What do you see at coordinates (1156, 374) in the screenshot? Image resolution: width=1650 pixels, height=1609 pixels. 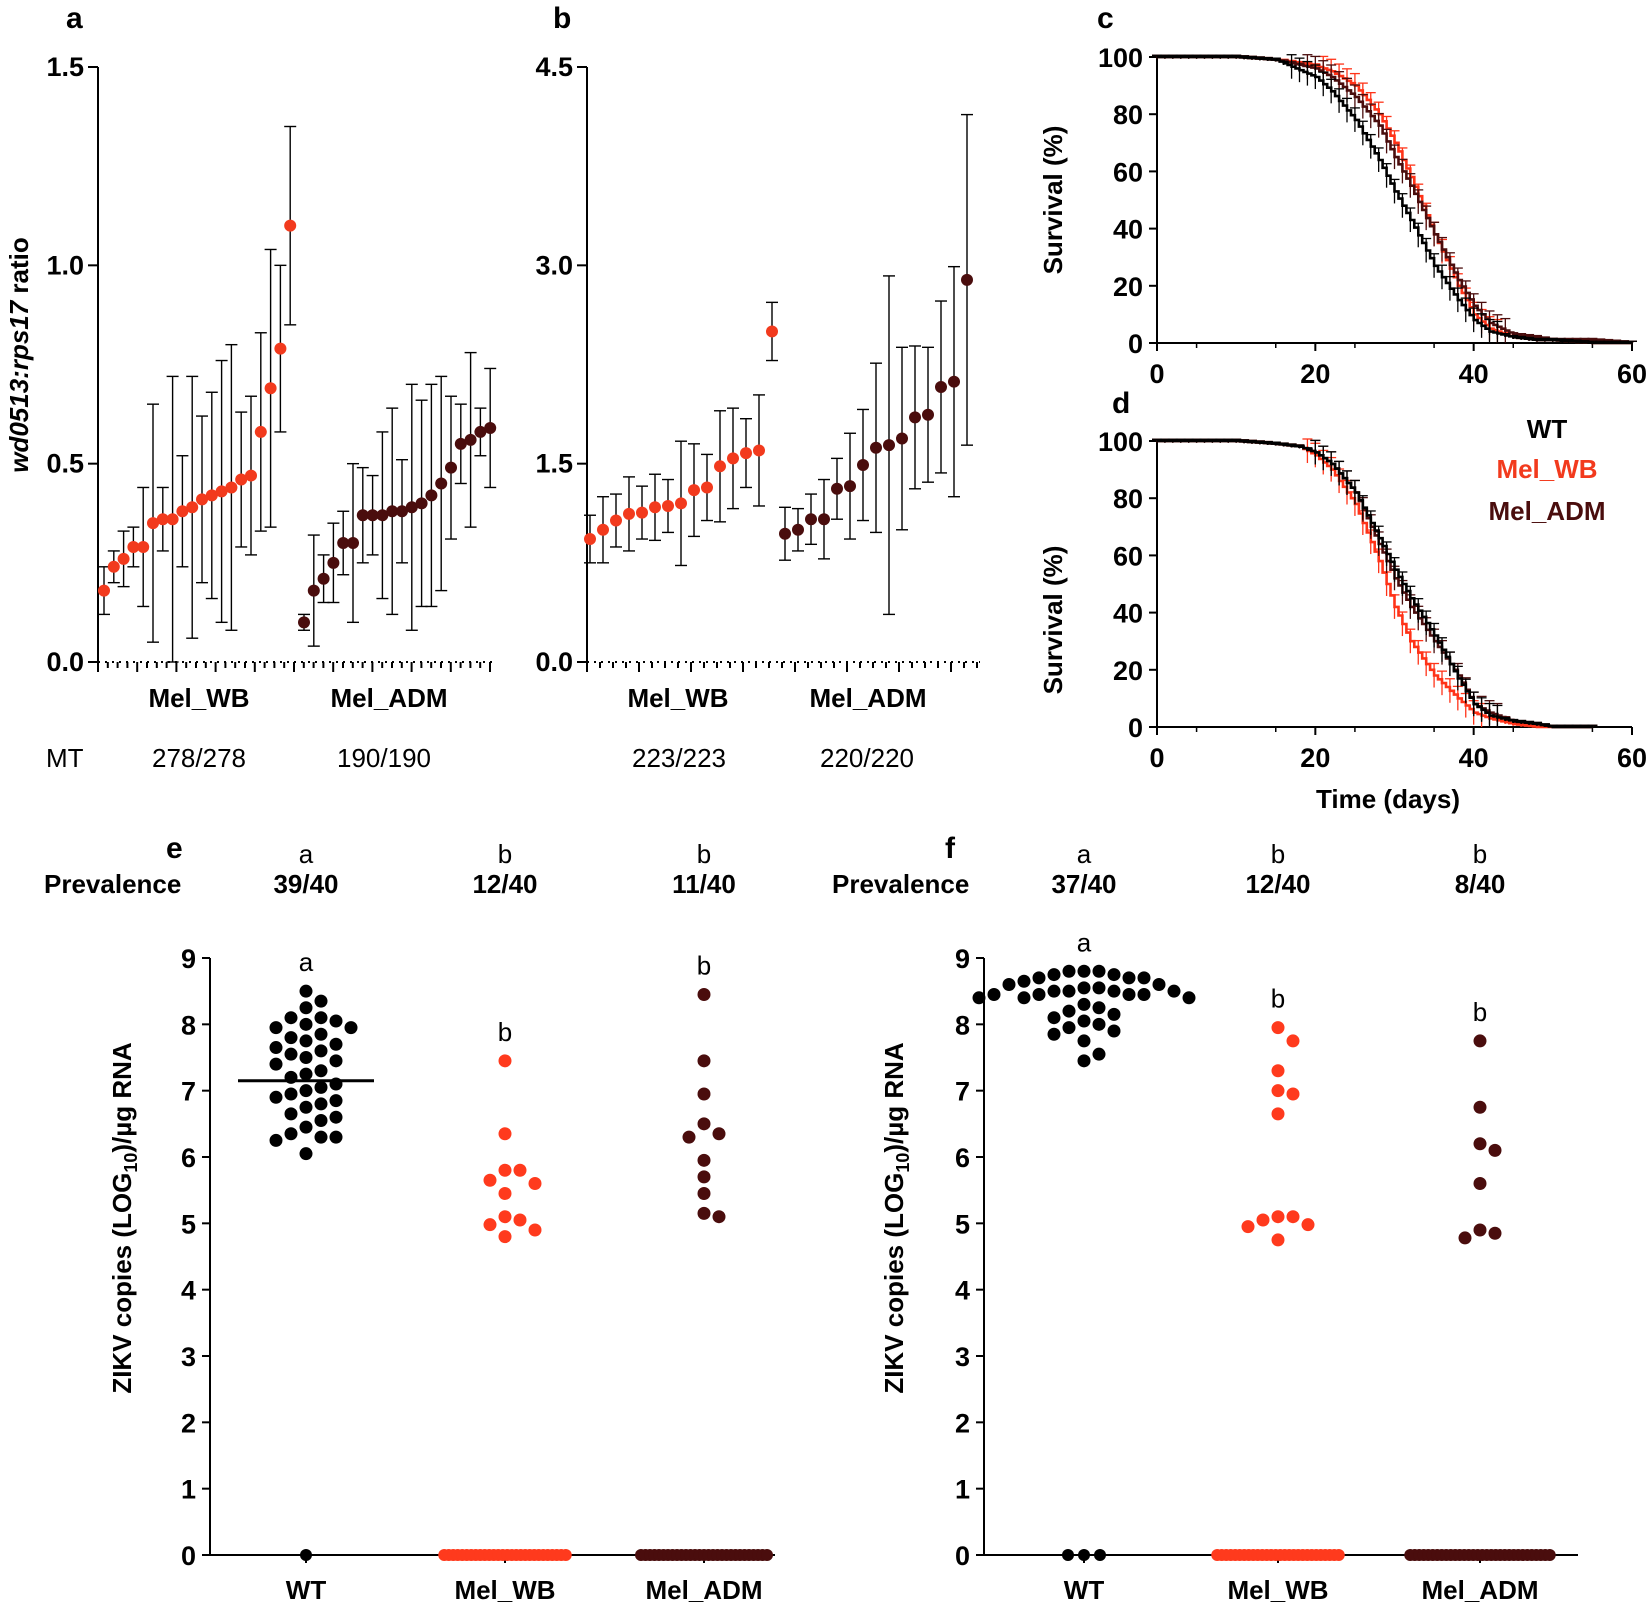 I see `x-tick-label: 0` at bounding box center [1156, 374].